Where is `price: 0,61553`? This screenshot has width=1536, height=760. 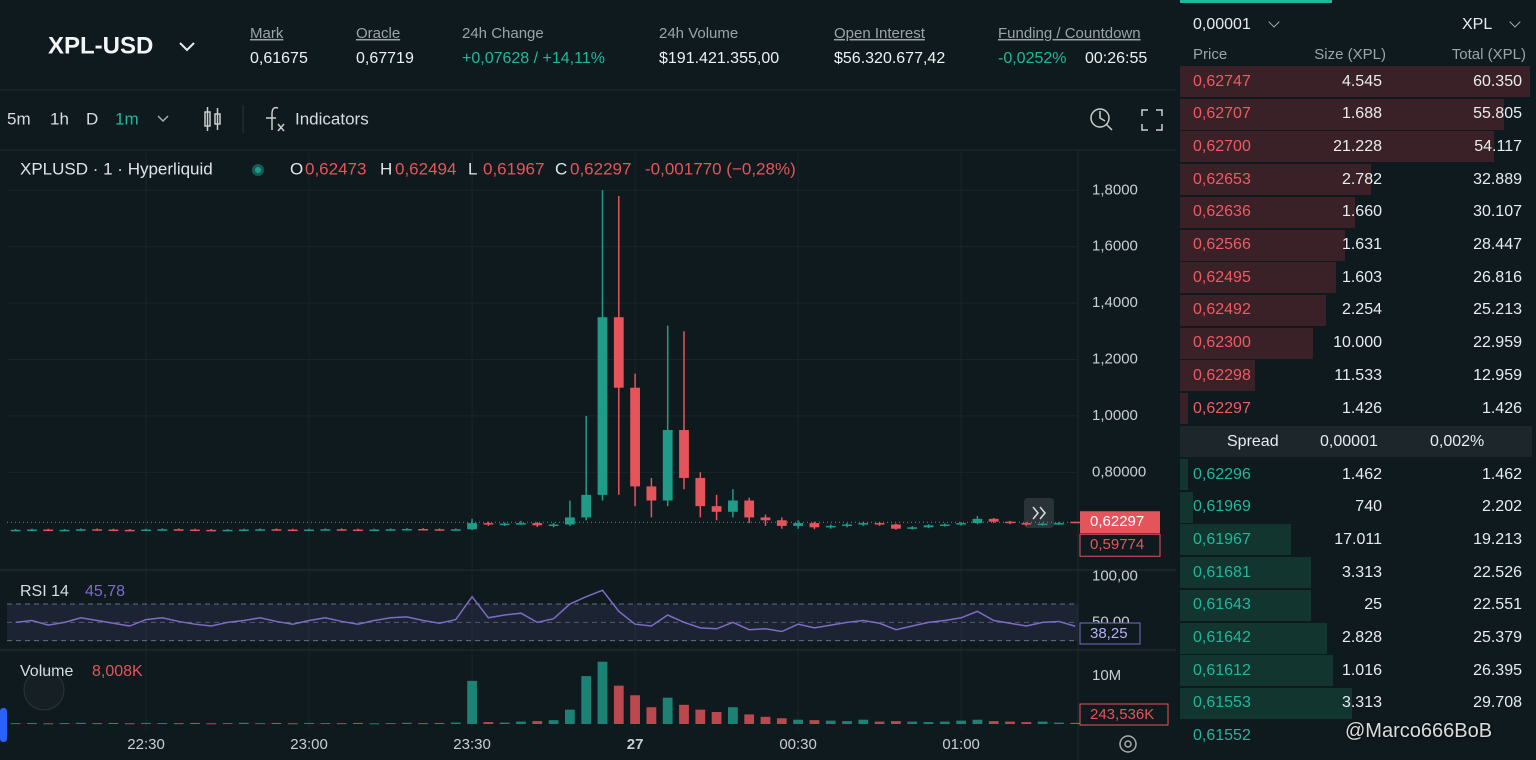
price: 0,61553 is located at coordinates (1222, 703).